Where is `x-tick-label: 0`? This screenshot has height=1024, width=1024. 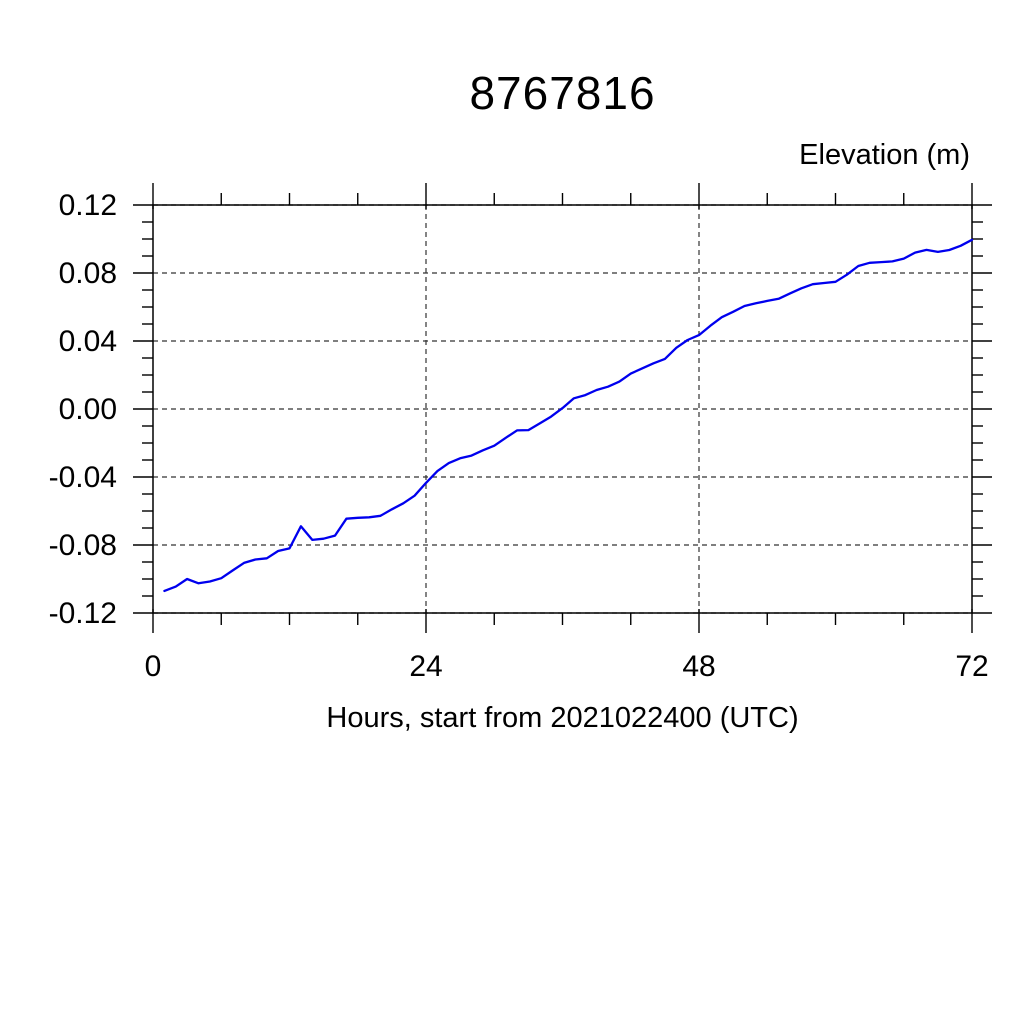
x-tick-label: 0 is located at coordinates (153, 666).